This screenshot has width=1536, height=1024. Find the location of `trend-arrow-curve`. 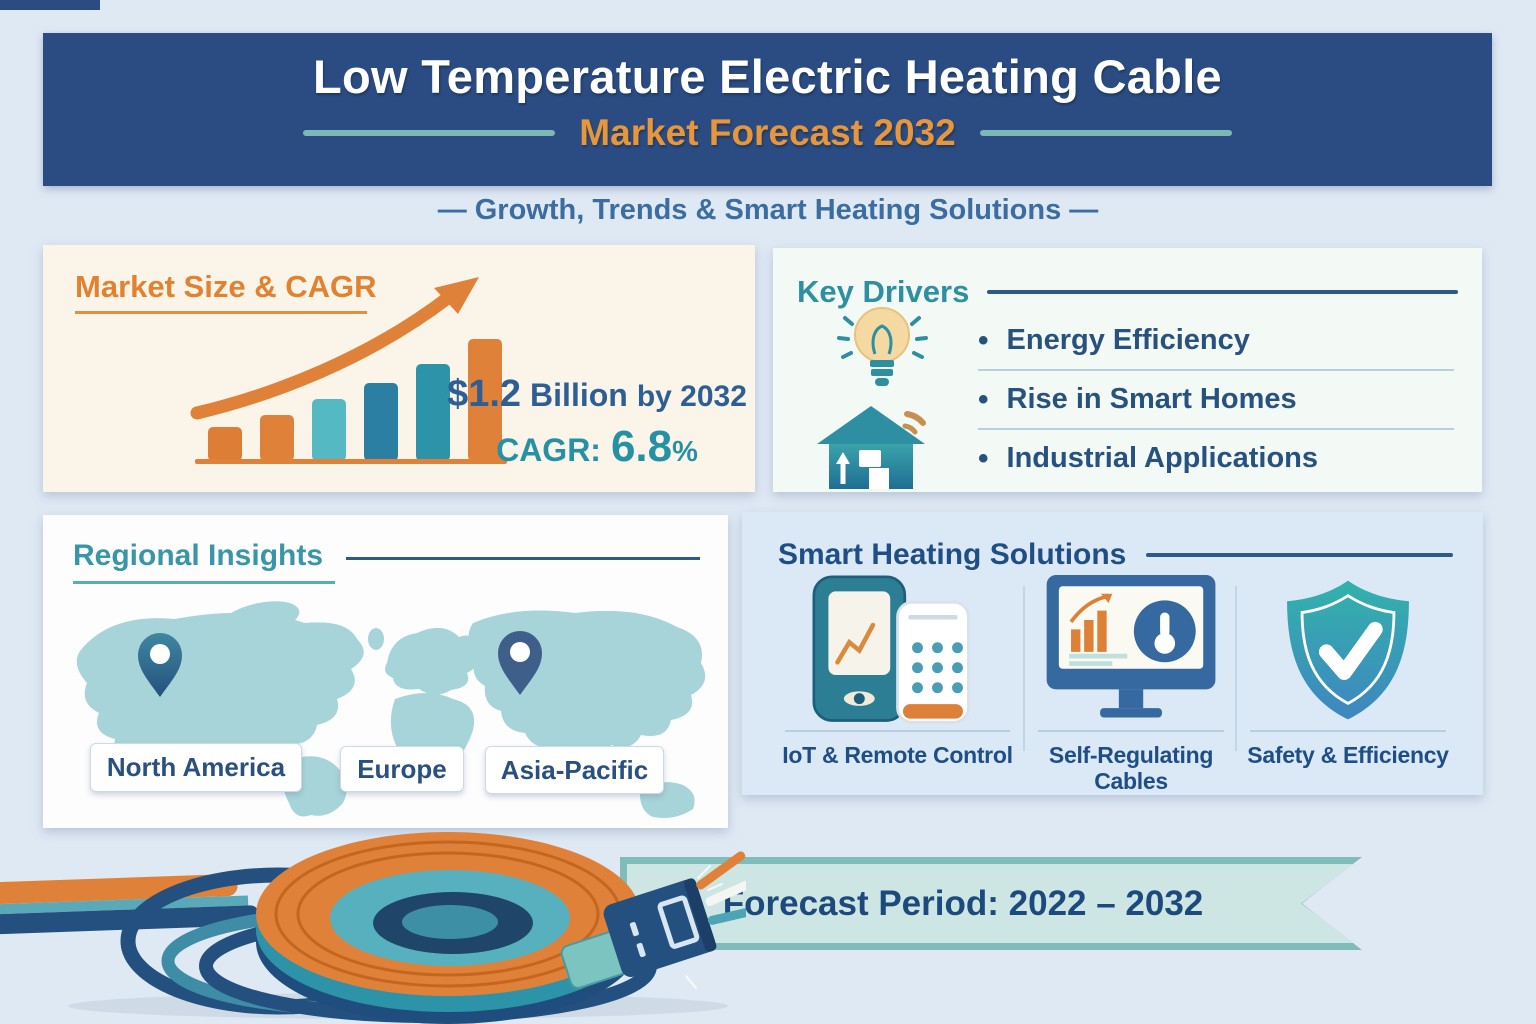

trend-arrow-curve is located at coordinates (323, 355).